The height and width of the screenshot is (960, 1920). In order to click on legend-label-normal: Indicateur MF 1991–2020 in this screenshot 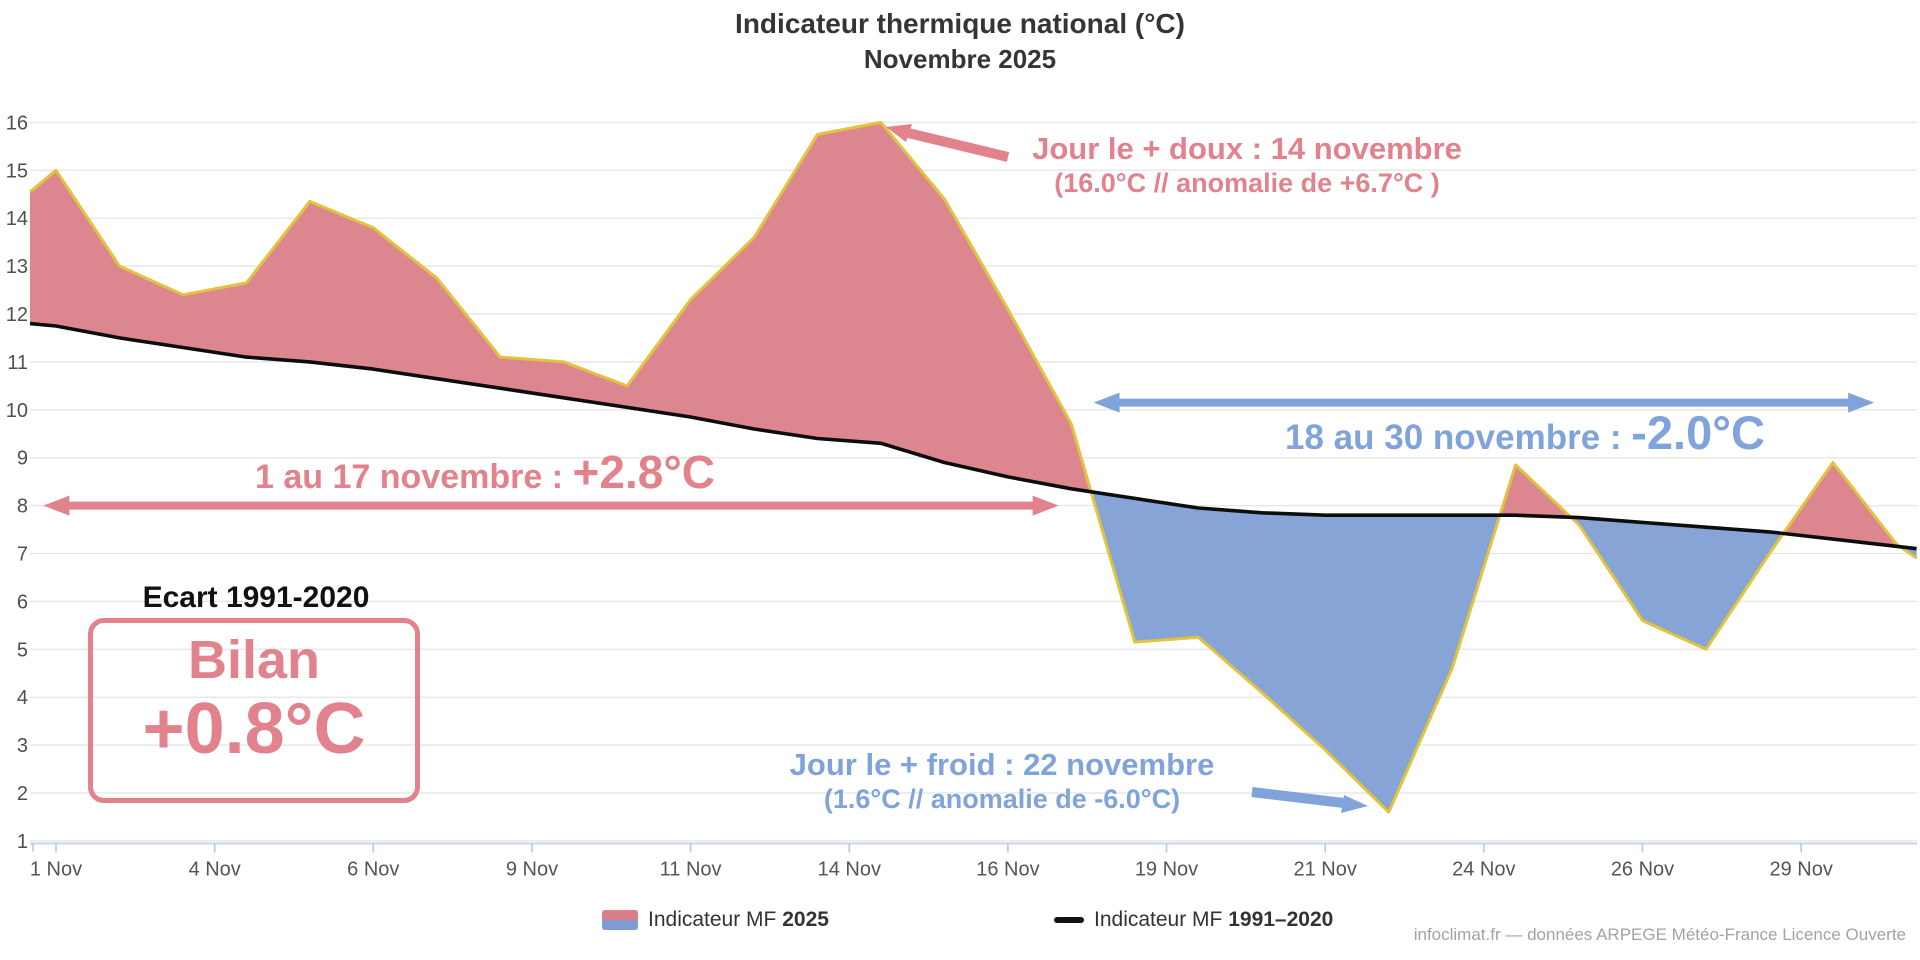, I will do `click(1214, 919)`.